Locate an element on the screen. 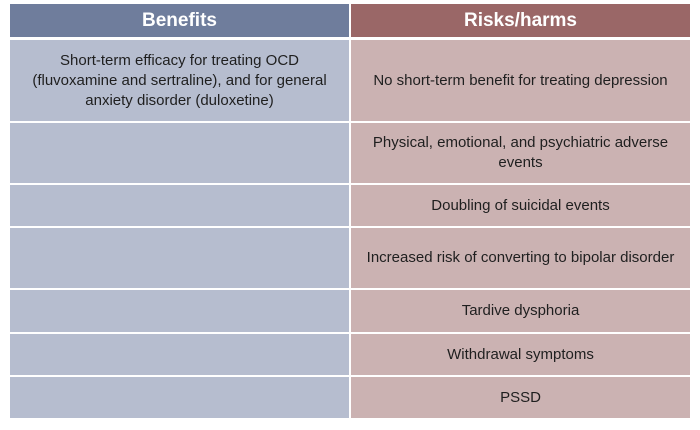 This screenshot has height=430, width=700. risk-cell-3: Doubling of suicidal events is located at coordinates (520, 206).